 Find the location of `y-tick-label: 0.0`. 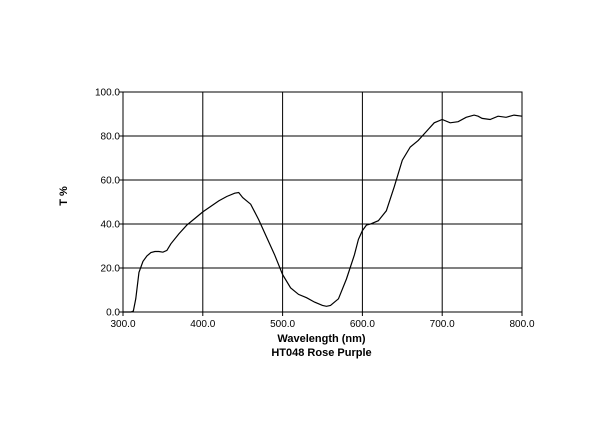

y-tick-label: 0.0 is located at coordinates (113, 313).